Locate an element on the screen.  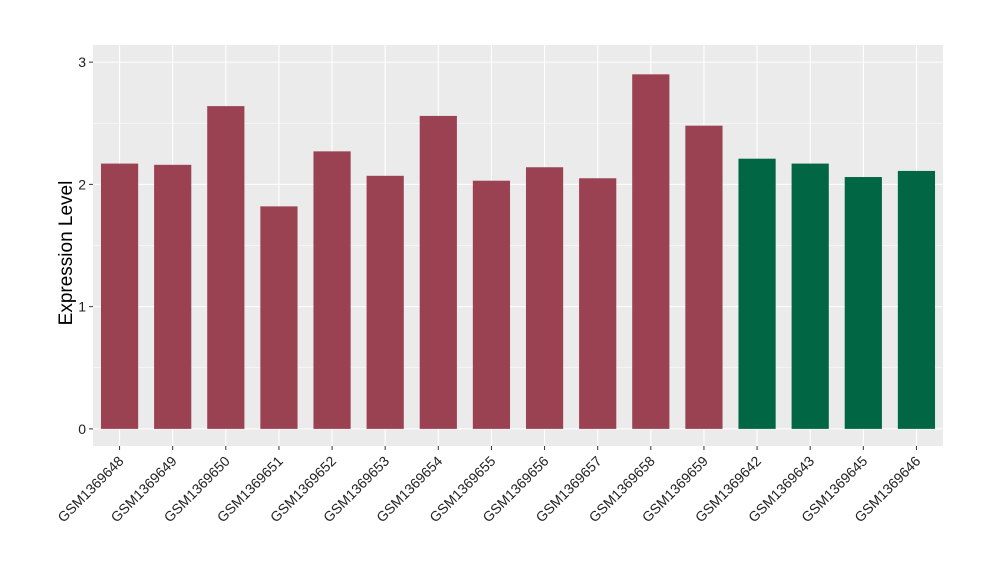
bar-GSM1369656 is located at coordinates (544, 298).